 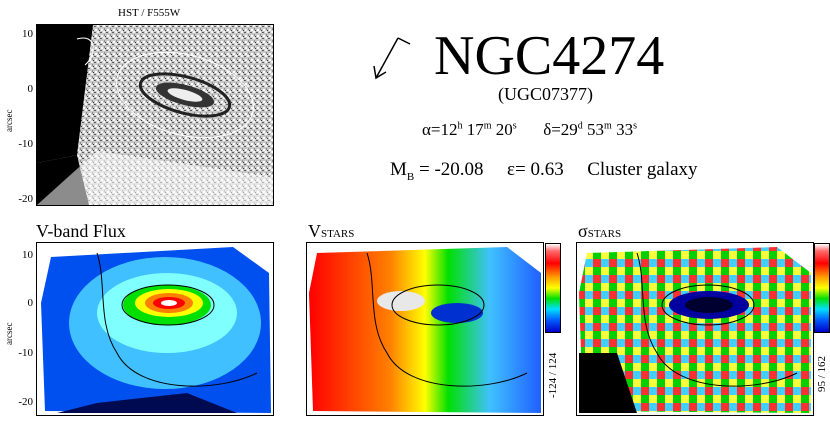 What do you see at coordinates (549, 56) in the screenshot?
I see `galaxy-name: NGC4274` at bounding box center [549, 56].